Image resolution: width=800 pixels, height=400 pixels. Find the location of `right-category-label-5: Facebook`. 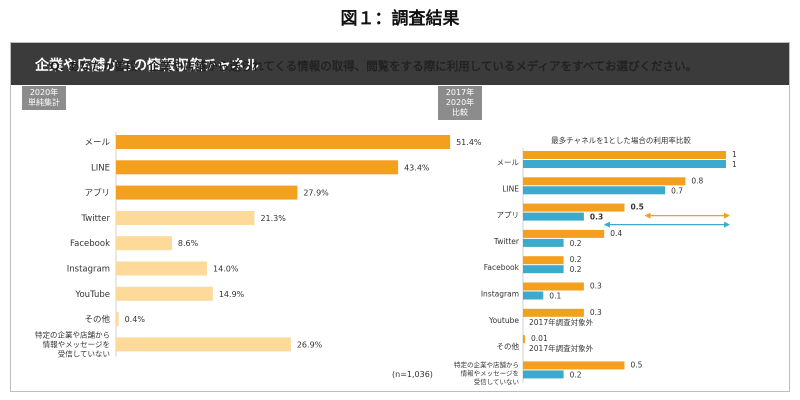

right-category-label-5: Facebook is located at coordinates (502, 267).